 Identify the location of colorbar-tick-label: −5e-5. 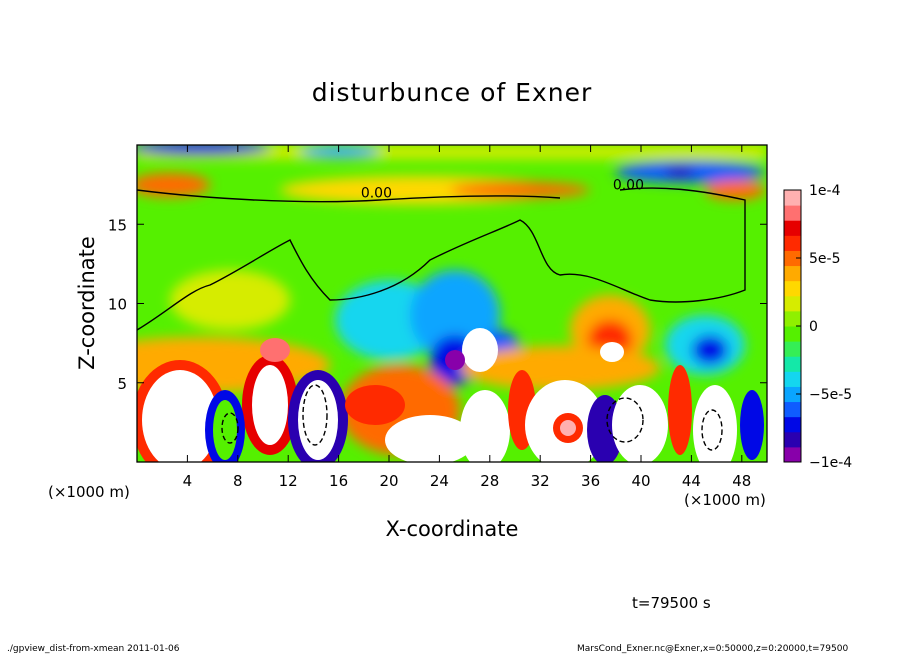
(830, 395).